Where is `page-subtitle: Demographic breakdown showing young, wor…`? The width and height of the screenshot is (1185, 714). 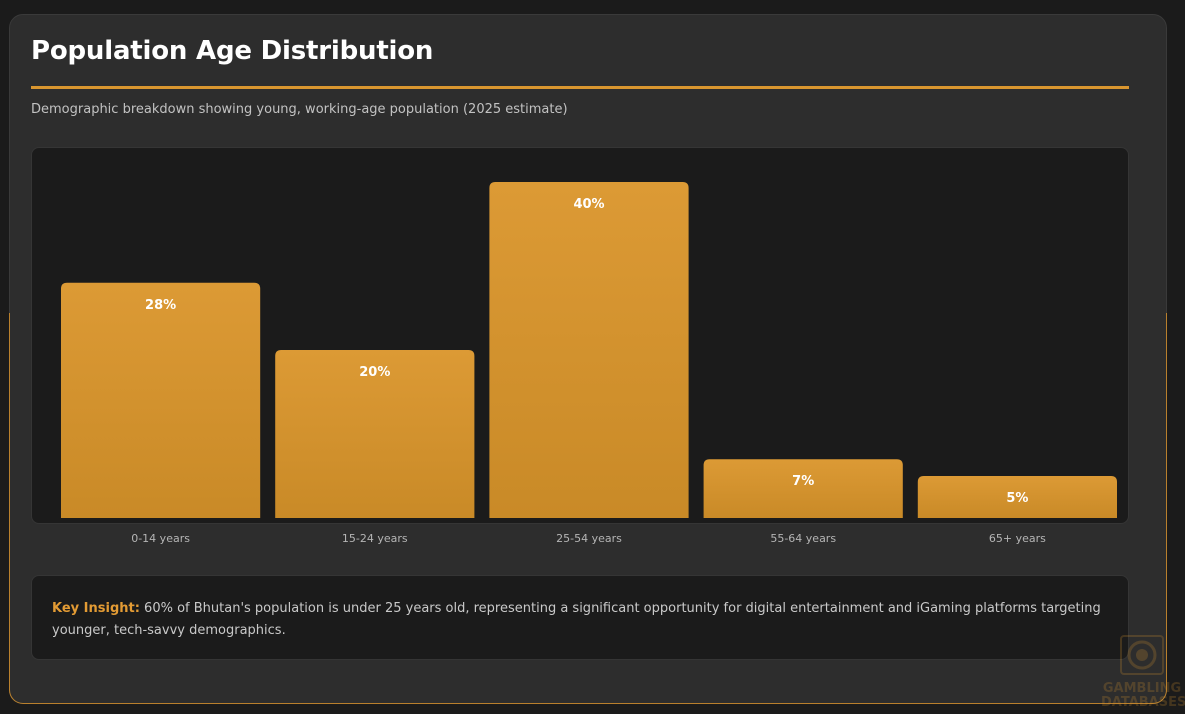 page-subtitle: Demographic breakdown showing young, wor… is located at coordinates (299, 109).